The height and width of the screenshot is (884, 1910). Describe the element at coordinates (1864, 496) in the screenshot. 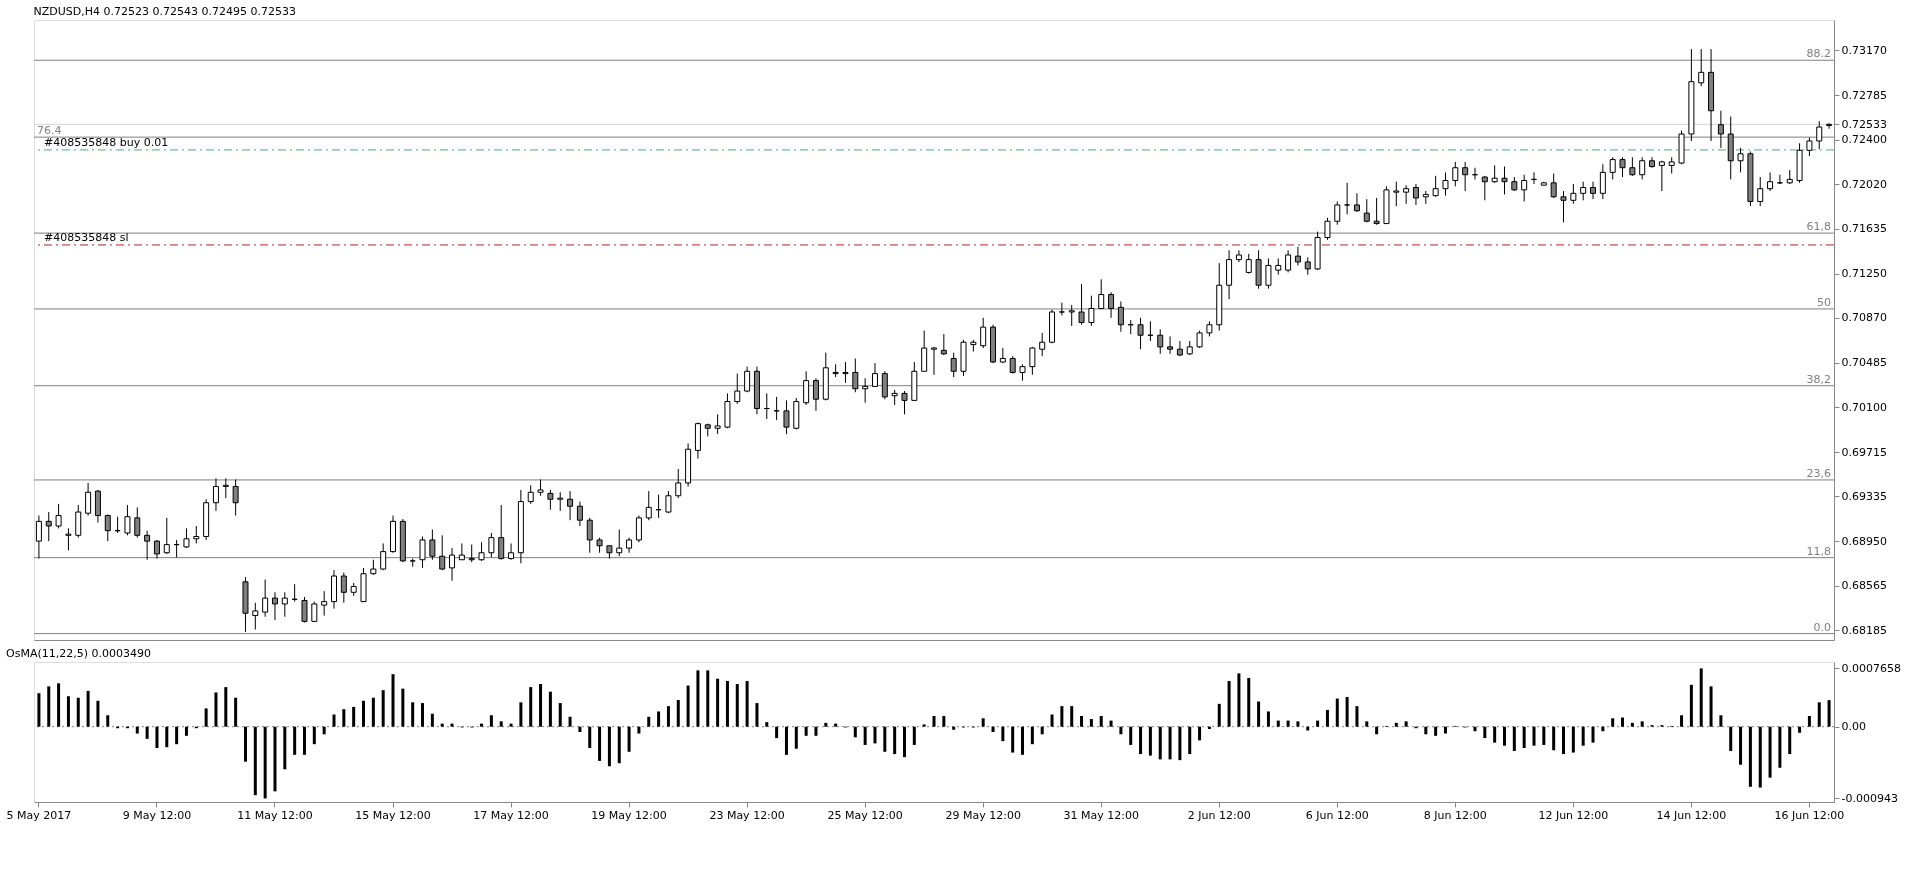

I see `y-tick-label: 0.69335` at that location.